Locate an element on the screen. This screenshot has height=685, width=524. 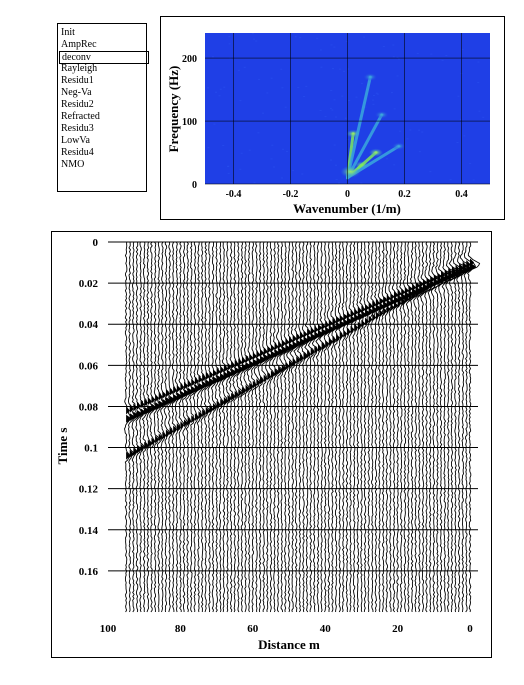
process-list-item: Init is located at coordinates (68, 32).